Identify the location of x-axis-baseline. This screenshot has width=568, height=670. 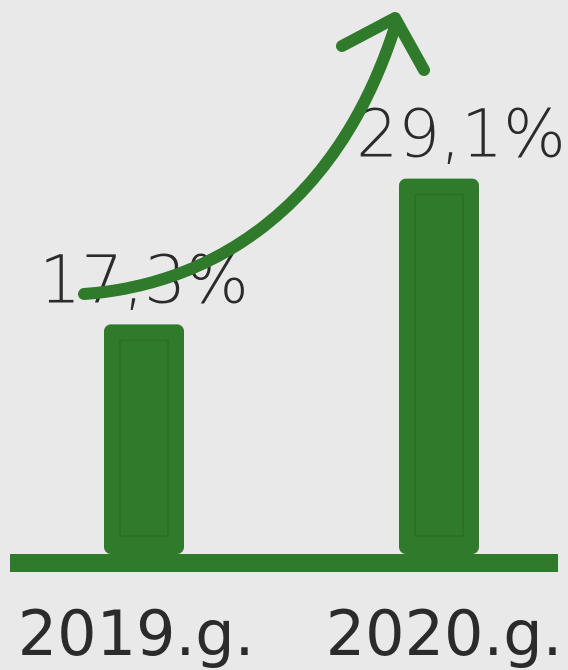
(284, 563).